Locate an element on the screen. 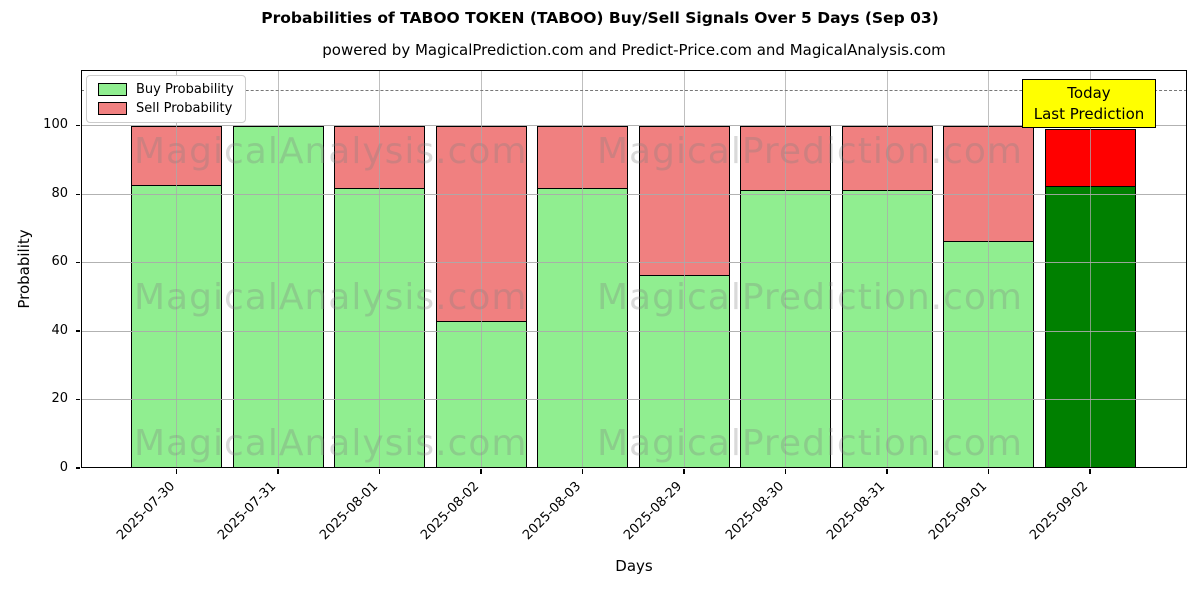  y-tick-label: 60 is located at coordinates (59, 262).